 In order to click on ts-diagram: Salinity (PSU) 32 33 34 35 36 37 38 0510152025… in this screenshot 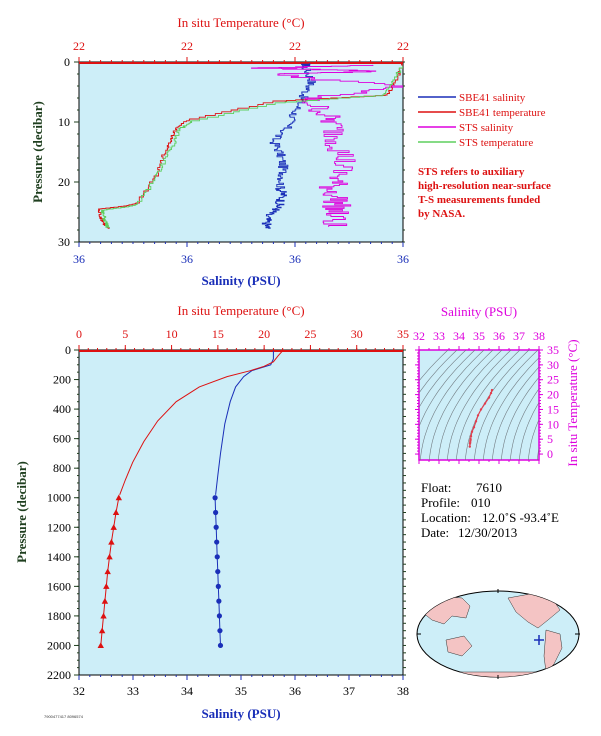, I will do `click(496, 385)`.